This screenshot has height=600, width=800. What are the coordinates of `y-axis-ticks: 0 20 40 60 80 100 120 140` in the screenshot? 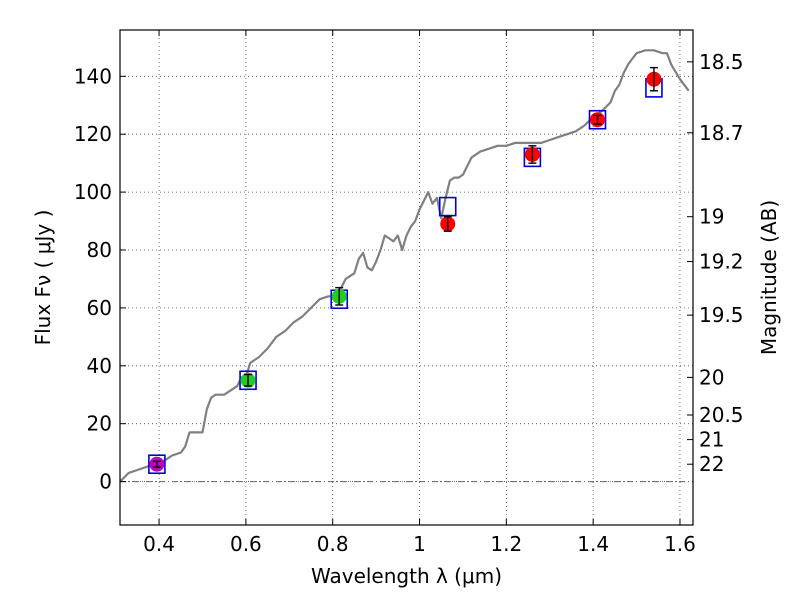 It's located at (100, 279).